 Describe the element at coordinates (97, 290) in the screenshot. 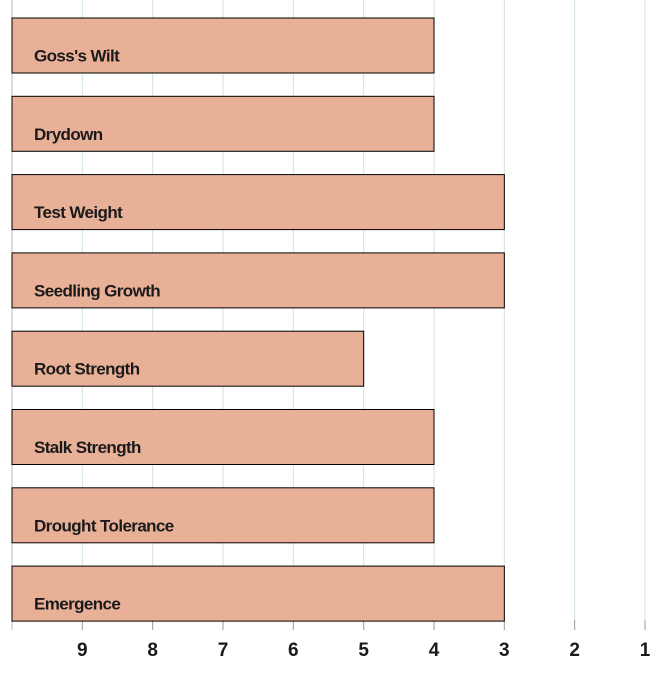

I see `category-label: Seedling Growth` at that location.